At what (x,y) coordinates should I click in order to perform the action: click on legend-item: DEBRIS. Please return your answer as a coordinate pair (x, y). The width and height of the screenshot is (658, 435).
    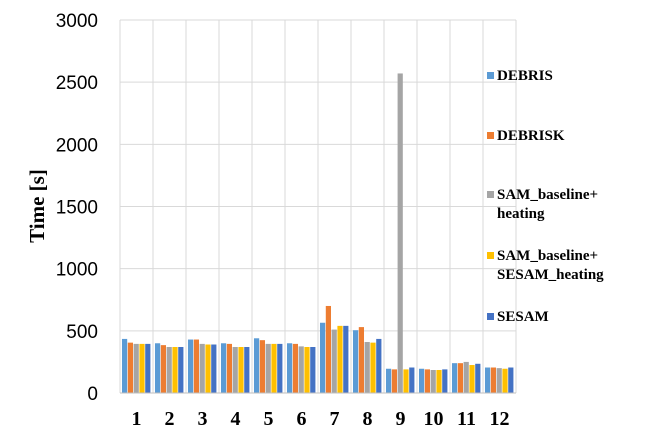
    Looking at the image, I should click on (520, 76).